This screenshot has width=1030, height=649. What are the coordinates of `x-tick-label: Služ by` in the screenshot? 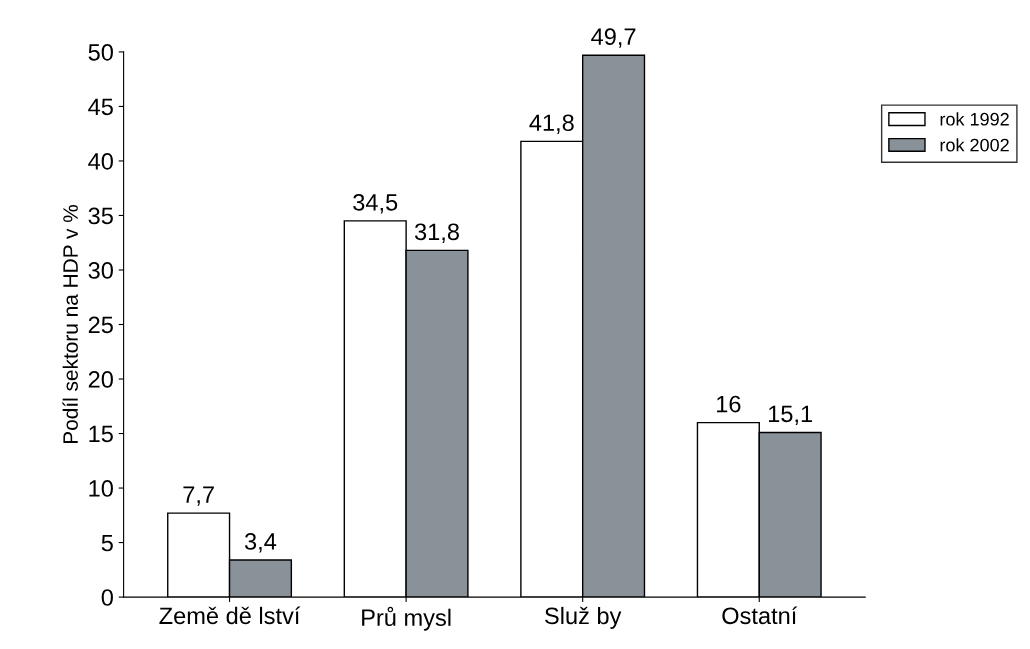 It's located at (583, 617).